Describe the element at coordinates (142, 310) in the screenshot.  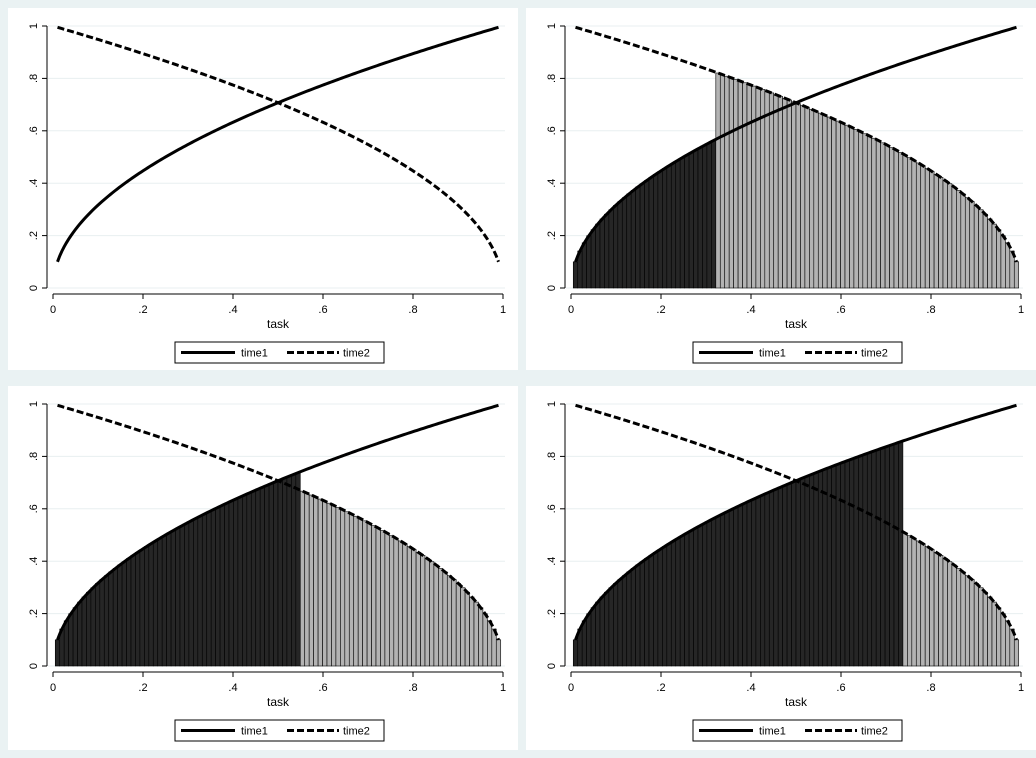
I see `x-tick-label: .2` at that location.